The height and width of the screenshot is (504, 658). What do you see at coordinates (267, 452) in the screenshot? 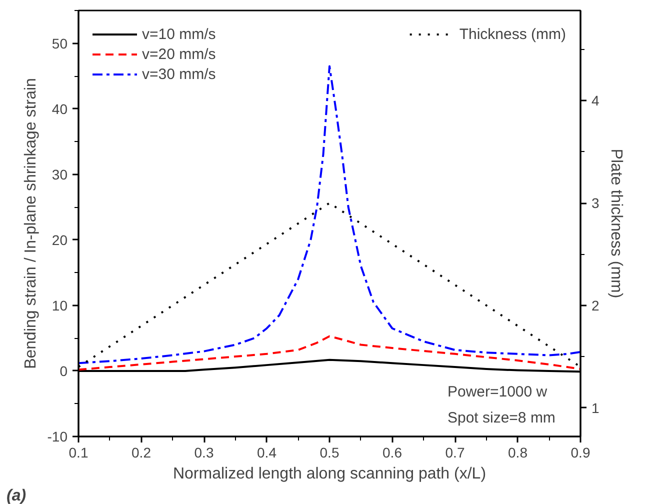
I see `x-tick-label: 0.4` at bounding box center [267, 452].